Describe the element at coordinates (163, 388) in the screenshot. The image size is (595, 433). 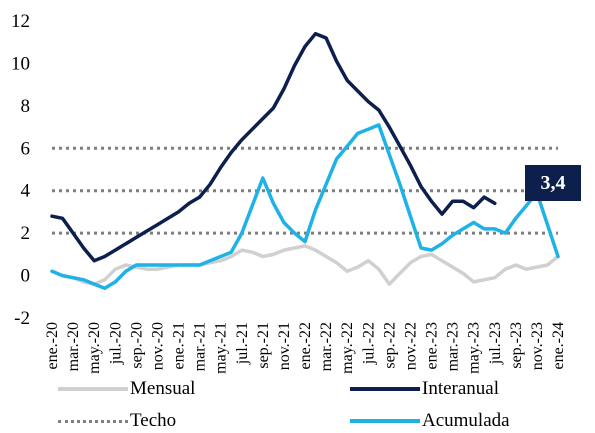
I see `legend-label-mensual: Mensual` at that location.